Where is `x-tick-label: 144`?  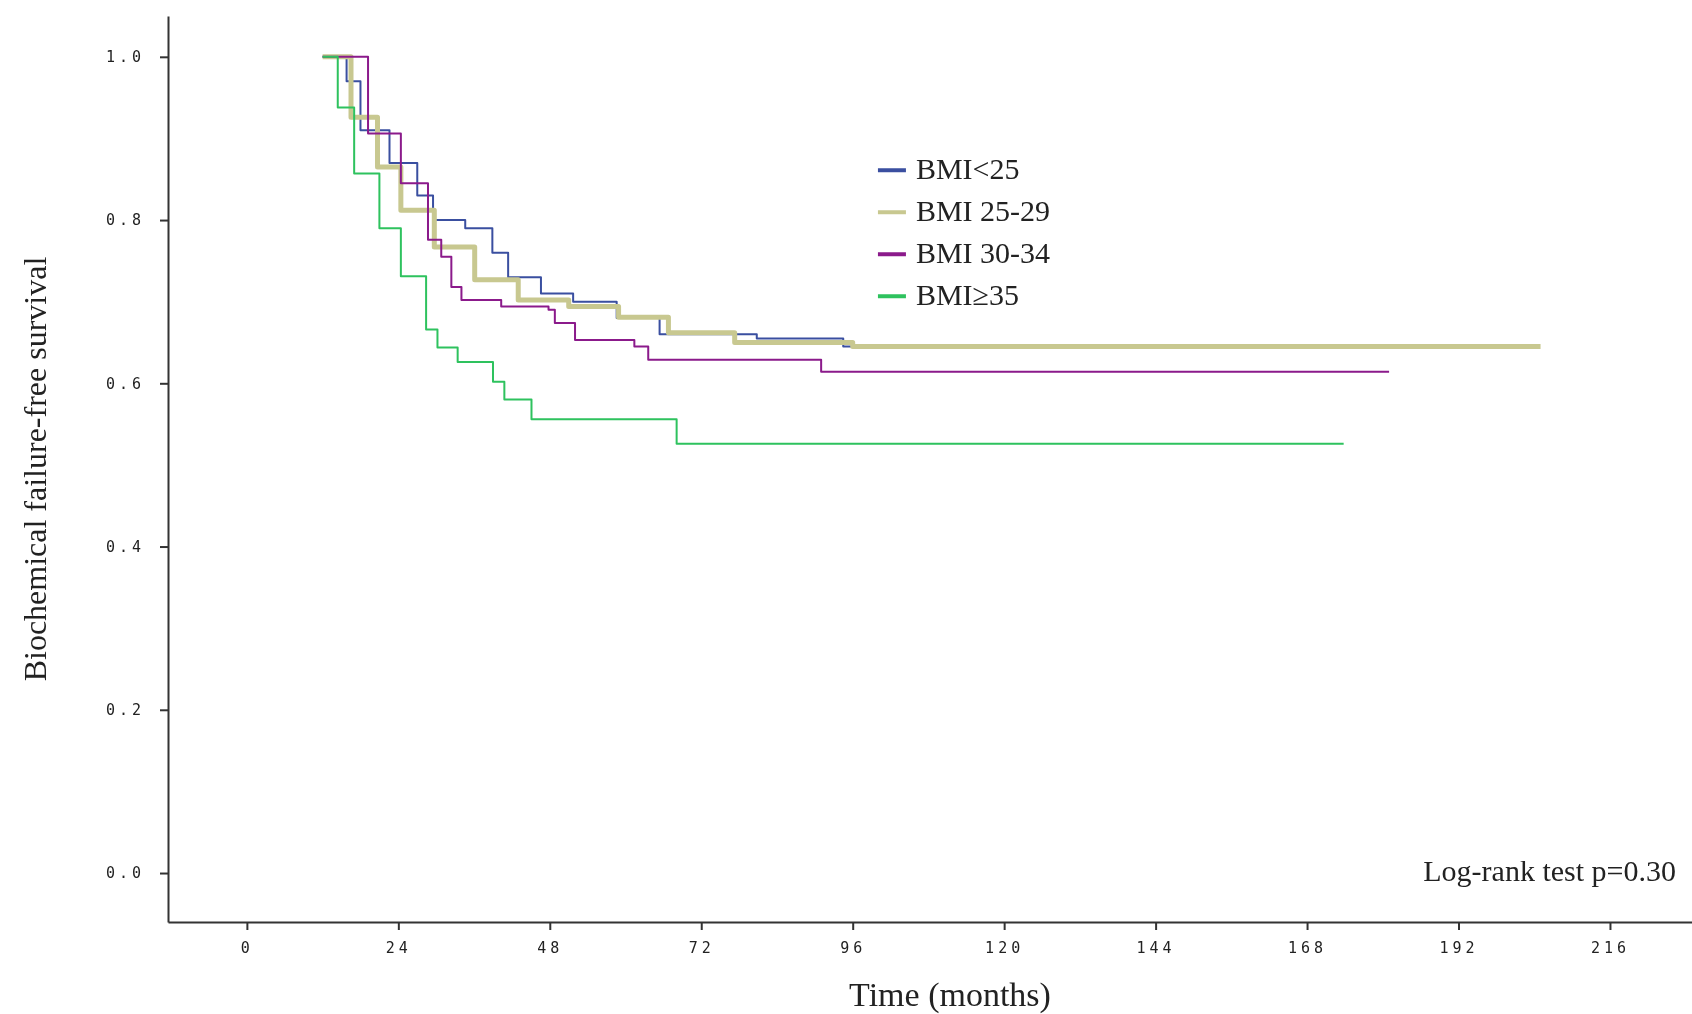 x-tick-label: 144 is located at coordinates (1156, 947).